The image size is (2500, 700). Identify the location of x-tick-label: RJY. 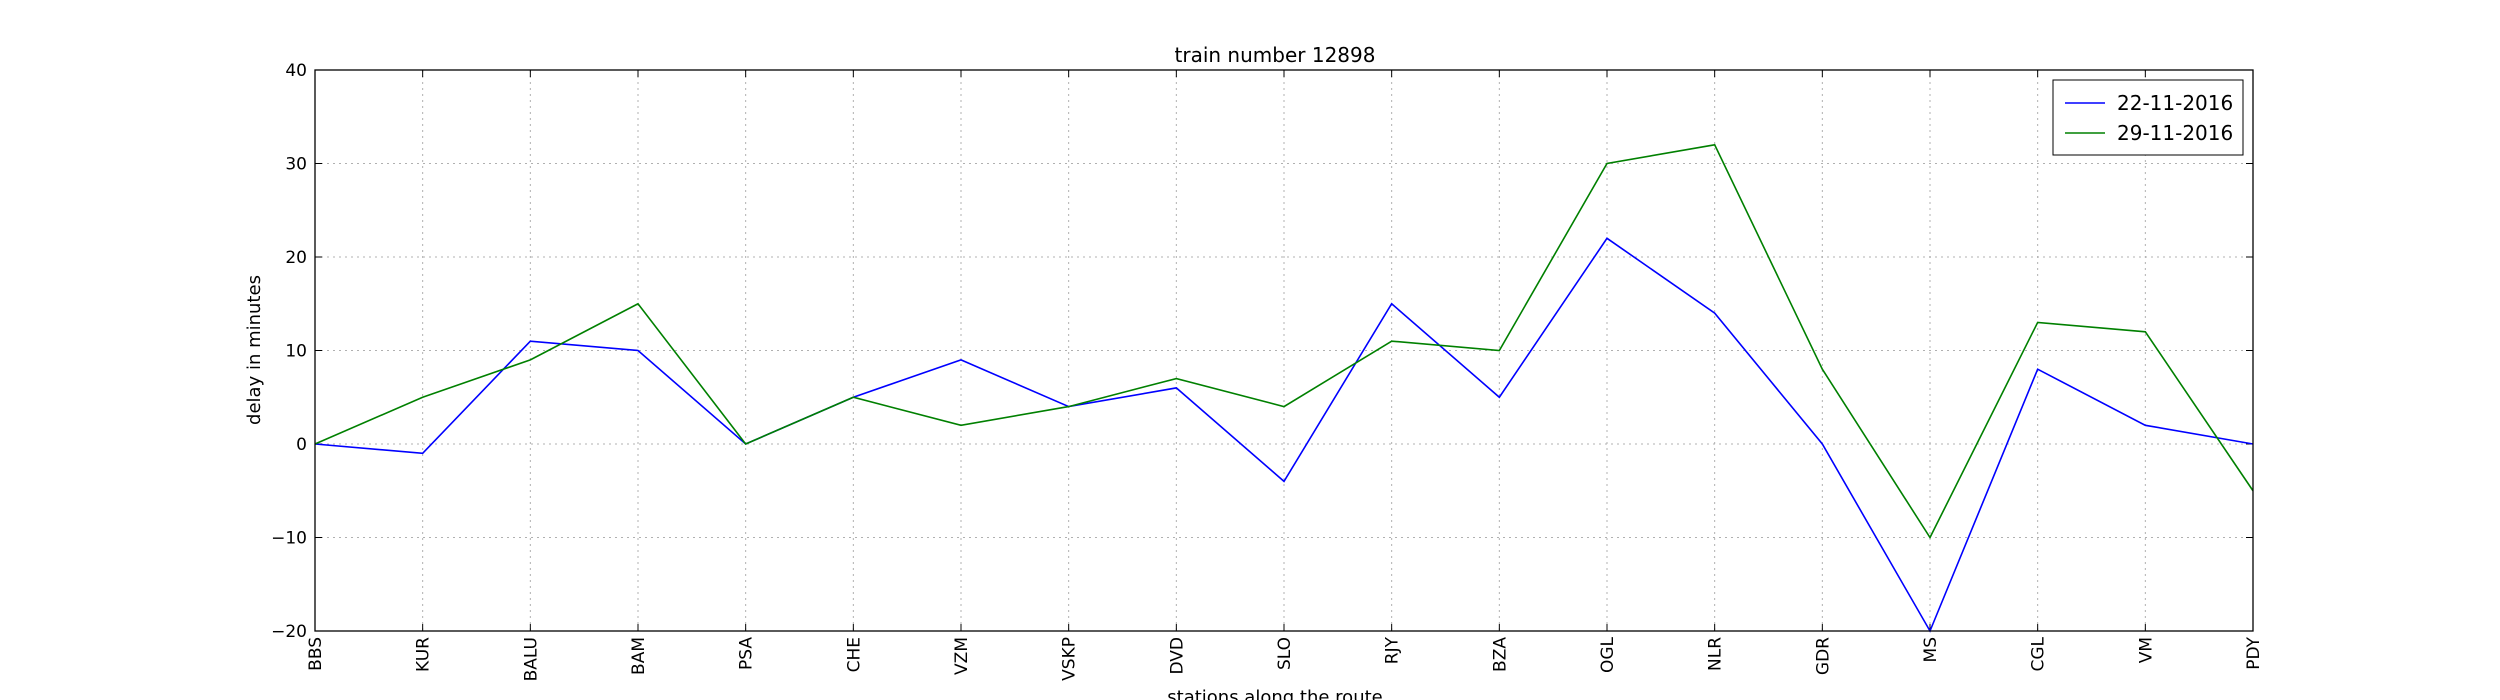
(1393, 650).